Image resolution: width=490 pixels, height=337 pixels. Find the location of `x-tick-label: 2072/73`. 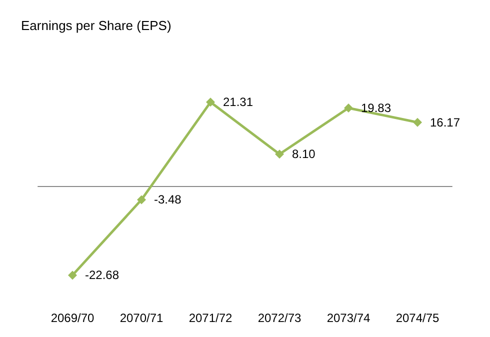

x-tick-label: 2072/73 is located at coordinates (280, 318).